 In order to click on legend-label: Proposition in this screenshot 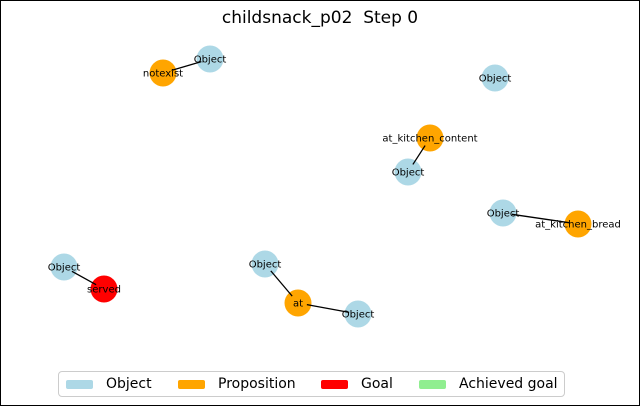, I will do `click(257, 384)`.